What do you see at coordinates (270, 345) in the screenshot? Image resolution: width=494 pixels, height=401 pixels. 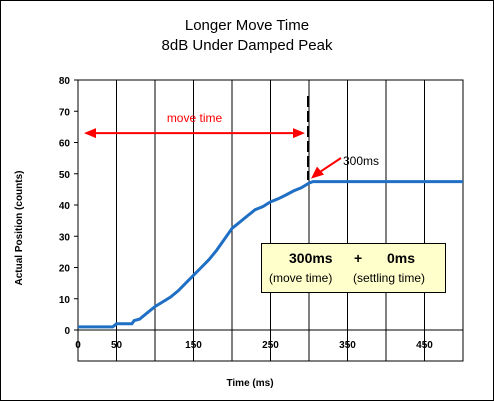 I see `x-tick-label: 250` at bounding box center [270, 345].